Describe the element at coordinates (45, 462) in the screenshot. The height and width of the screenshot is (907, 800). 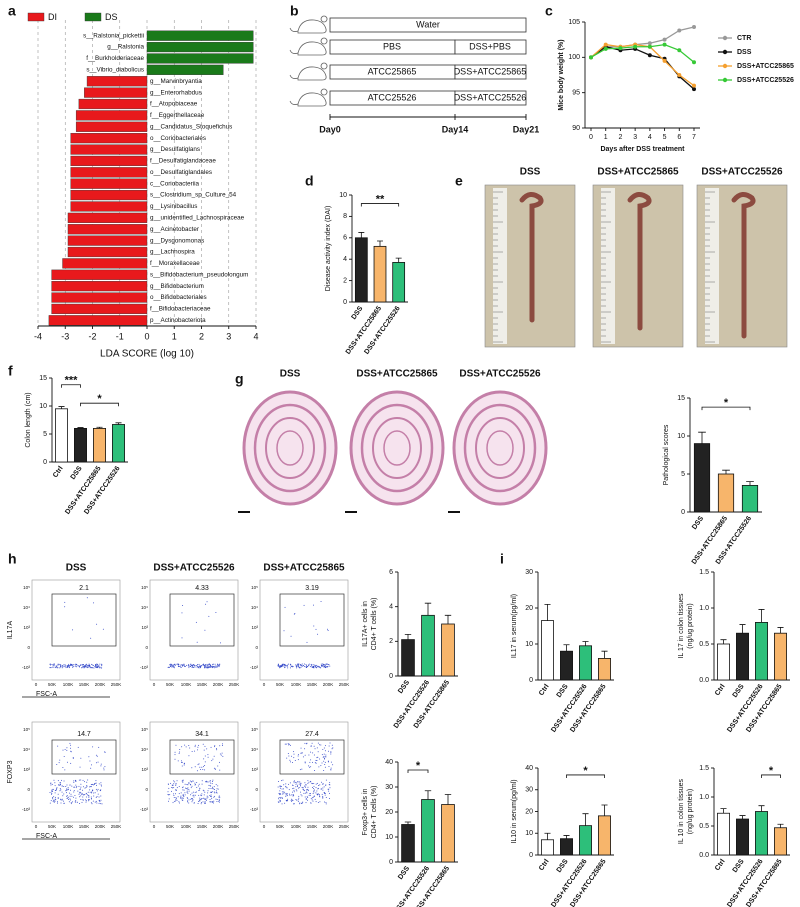
I see `y-tick-label: 0` at that location.